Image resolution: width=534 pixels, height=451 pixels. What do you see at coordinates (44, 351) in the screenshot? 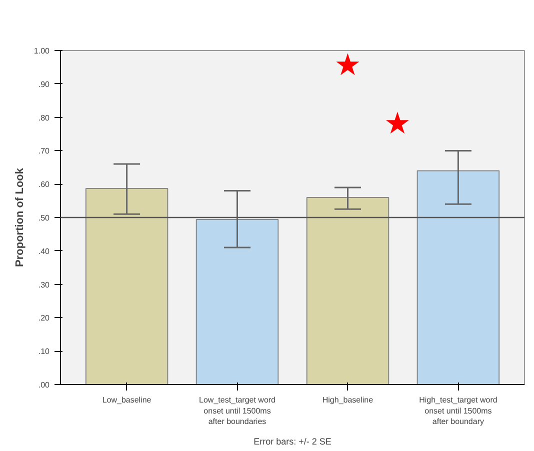
I see `y-tick-label: .10` at bounding box center [44, 351].